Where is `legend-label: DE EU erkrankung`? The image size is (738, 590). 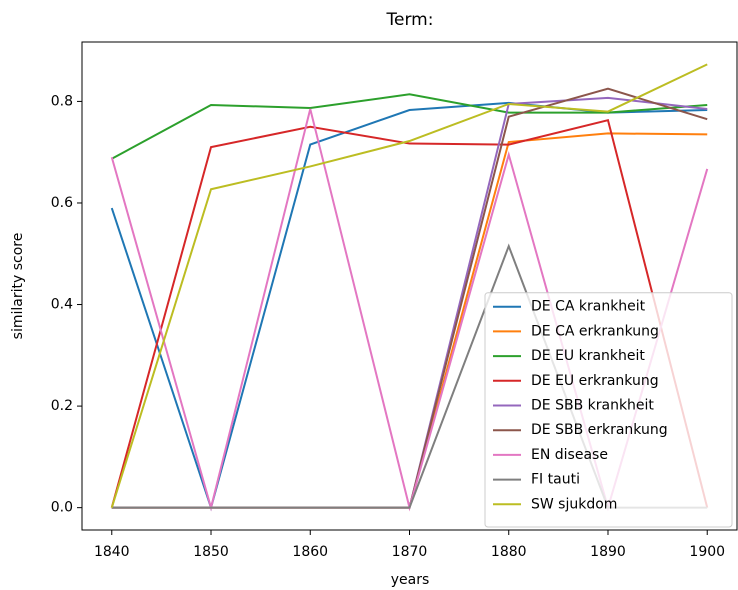
legend-label: DE EU erkrankung is located at coordinates (595, 381).